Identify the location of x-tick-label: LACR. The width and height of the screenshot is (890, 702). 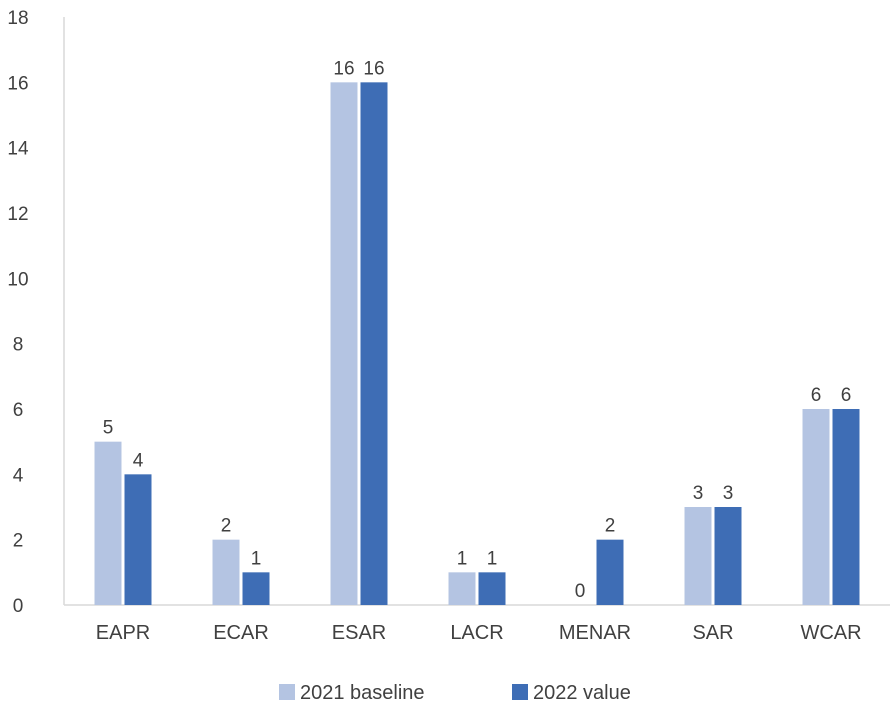
(476, 633).